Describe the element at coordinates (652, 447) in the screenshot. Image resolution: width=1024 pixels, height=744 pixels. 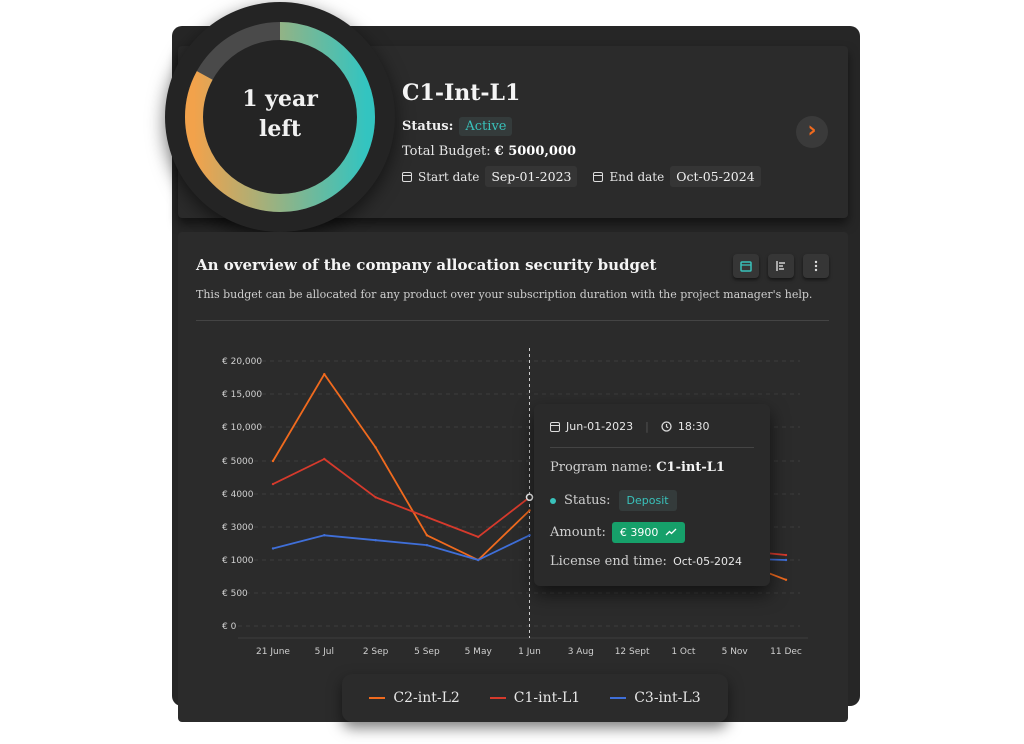
I see `tooltip-divider` at that location.